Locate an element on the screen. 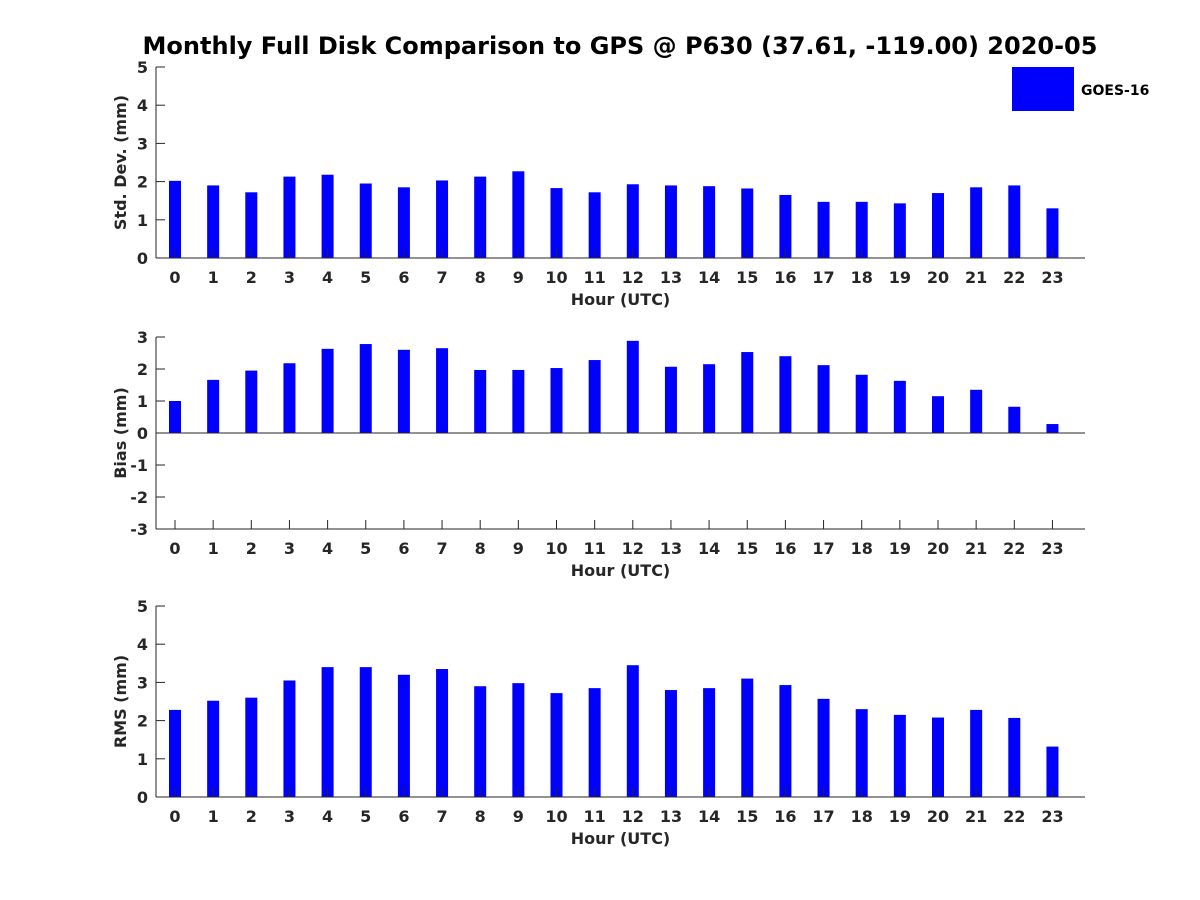  x-tick-label: 20 is located at coordinates (938, 277).